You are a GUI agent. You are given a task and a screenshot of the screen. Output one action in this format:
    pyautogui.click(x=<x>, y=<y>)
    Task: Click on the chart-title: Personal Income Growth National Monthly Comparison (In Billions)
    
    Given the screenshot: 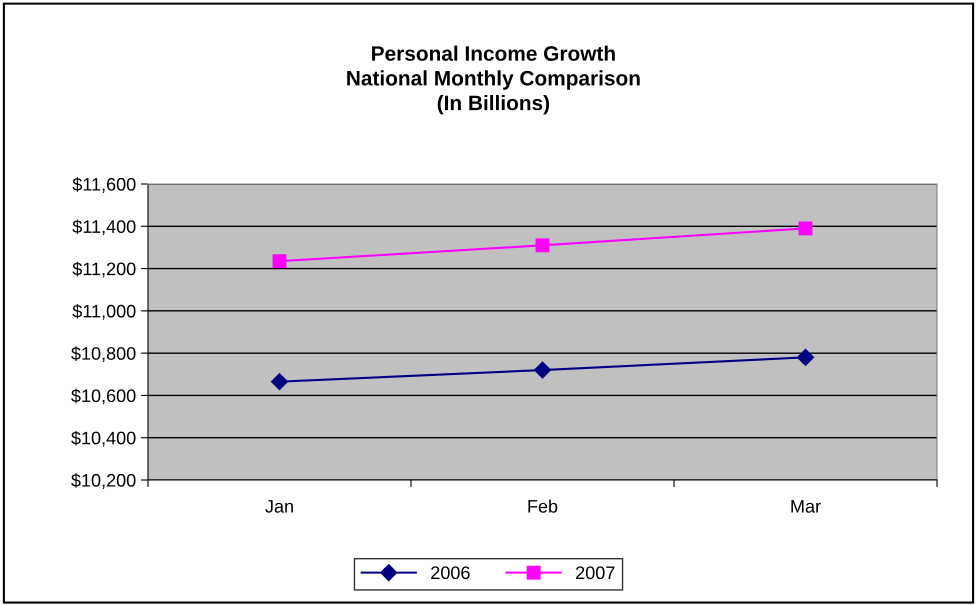 What is the action you would take?
    pyautogui.click(x=493, y=80)
    